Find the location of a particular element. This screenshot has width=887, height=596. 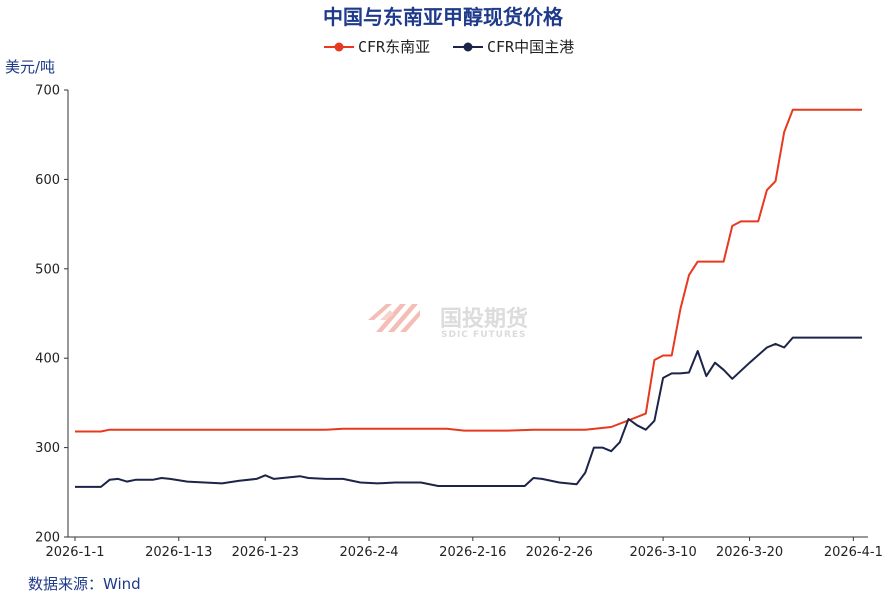

y-tick-label: 500 is located at coordinates (47, 269).